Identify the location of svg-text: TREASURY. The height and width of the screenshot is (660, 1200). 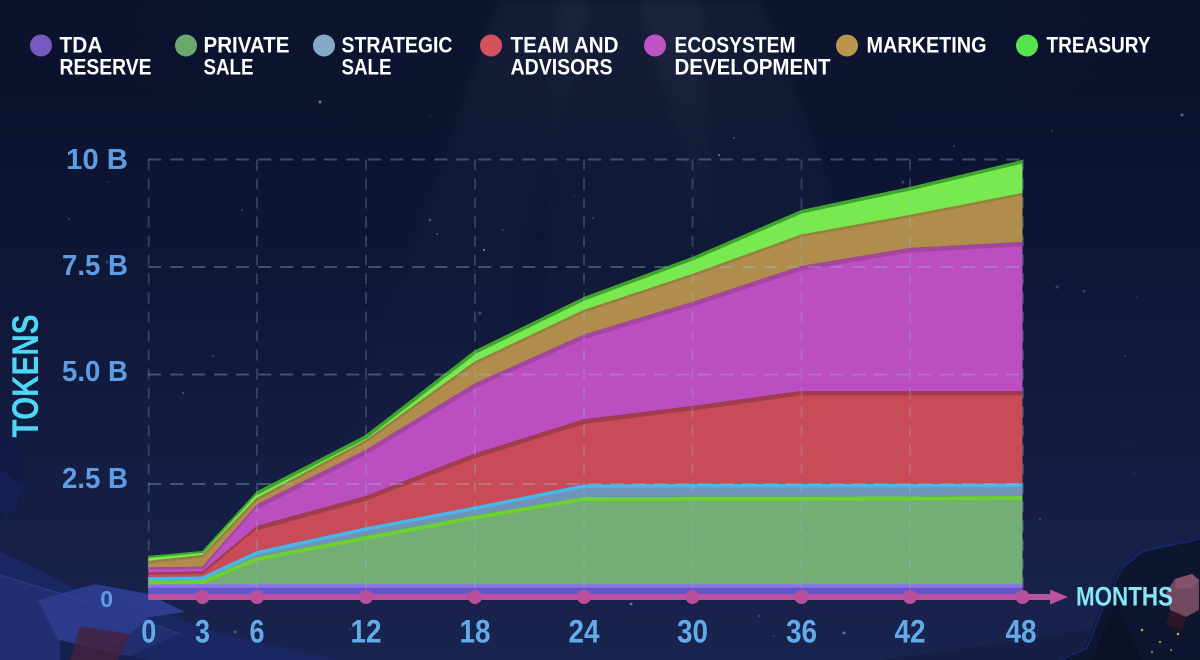
(1099, 45).